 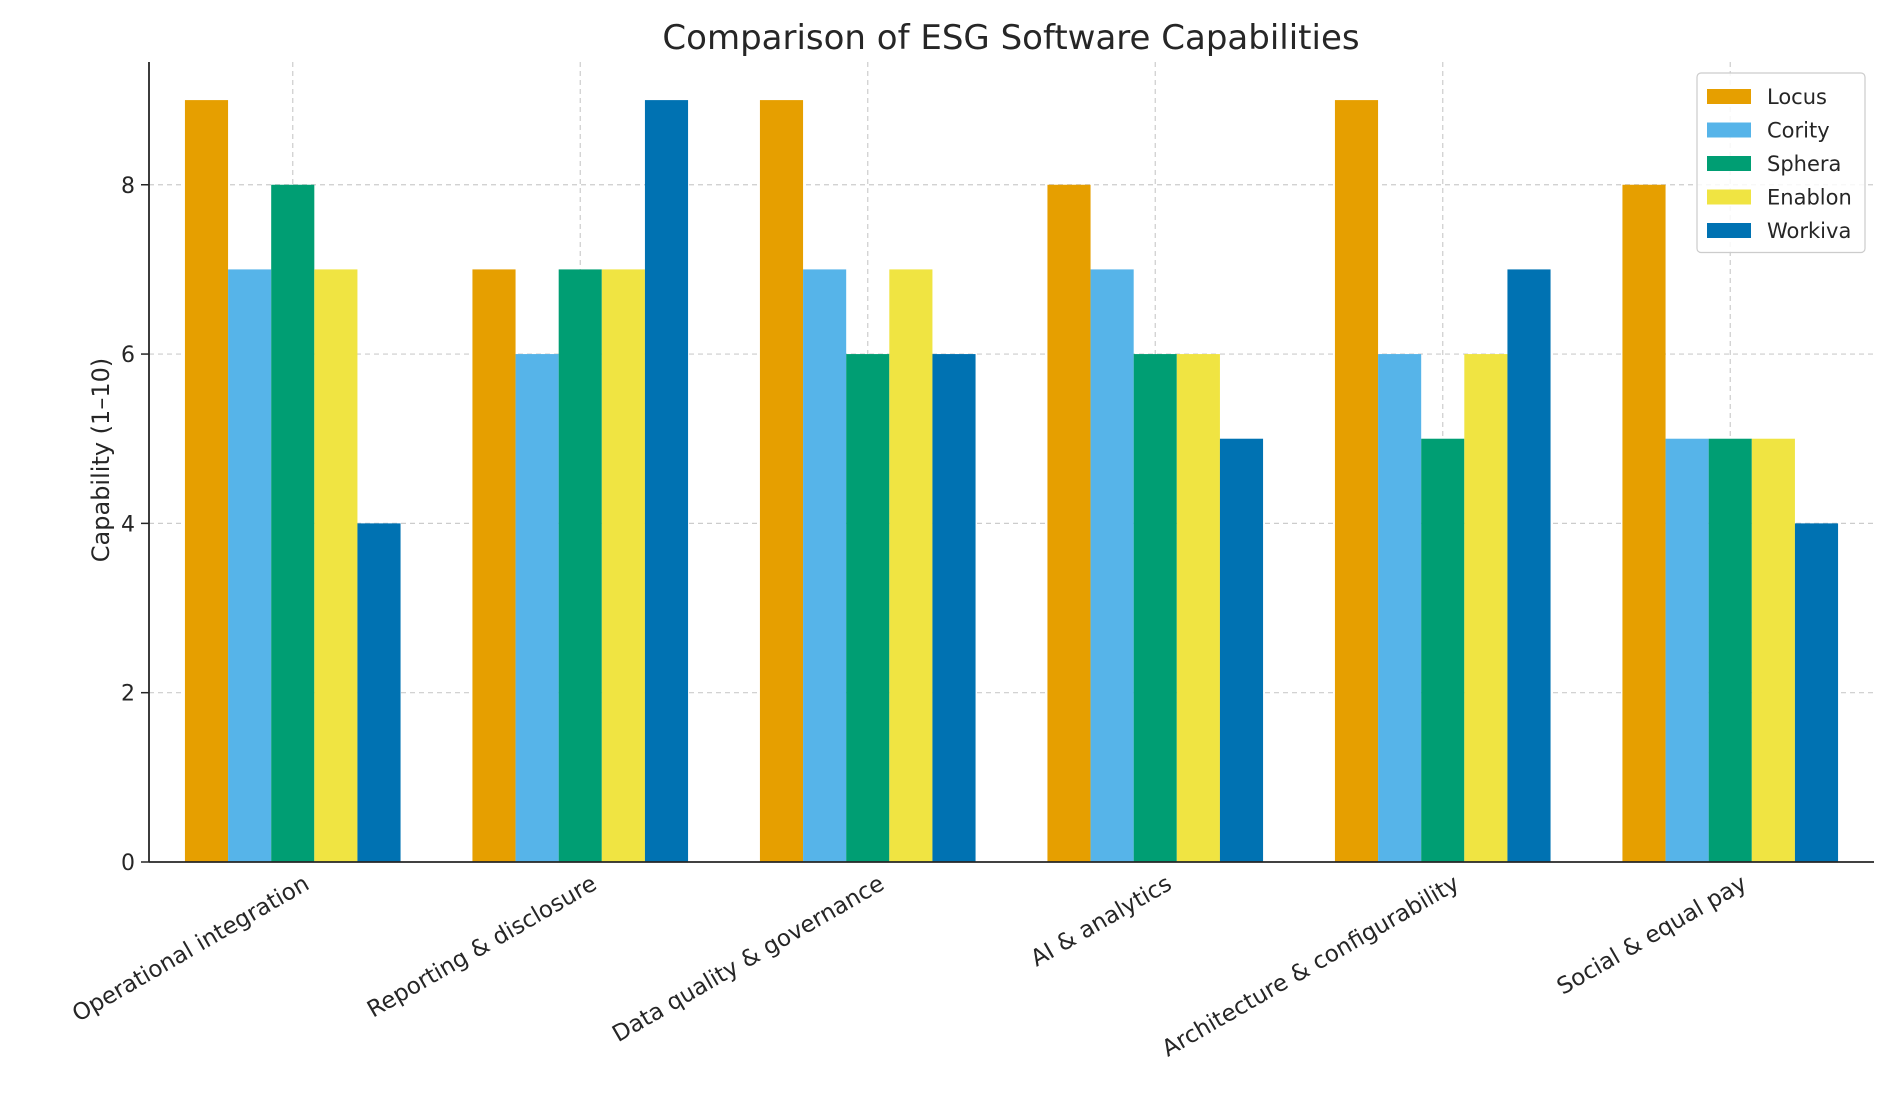 What do you see at coordinates (482, 947) in the screenshot?
I see `x-category-label: Reporting & disclosure` at bounding box center [482, 947].